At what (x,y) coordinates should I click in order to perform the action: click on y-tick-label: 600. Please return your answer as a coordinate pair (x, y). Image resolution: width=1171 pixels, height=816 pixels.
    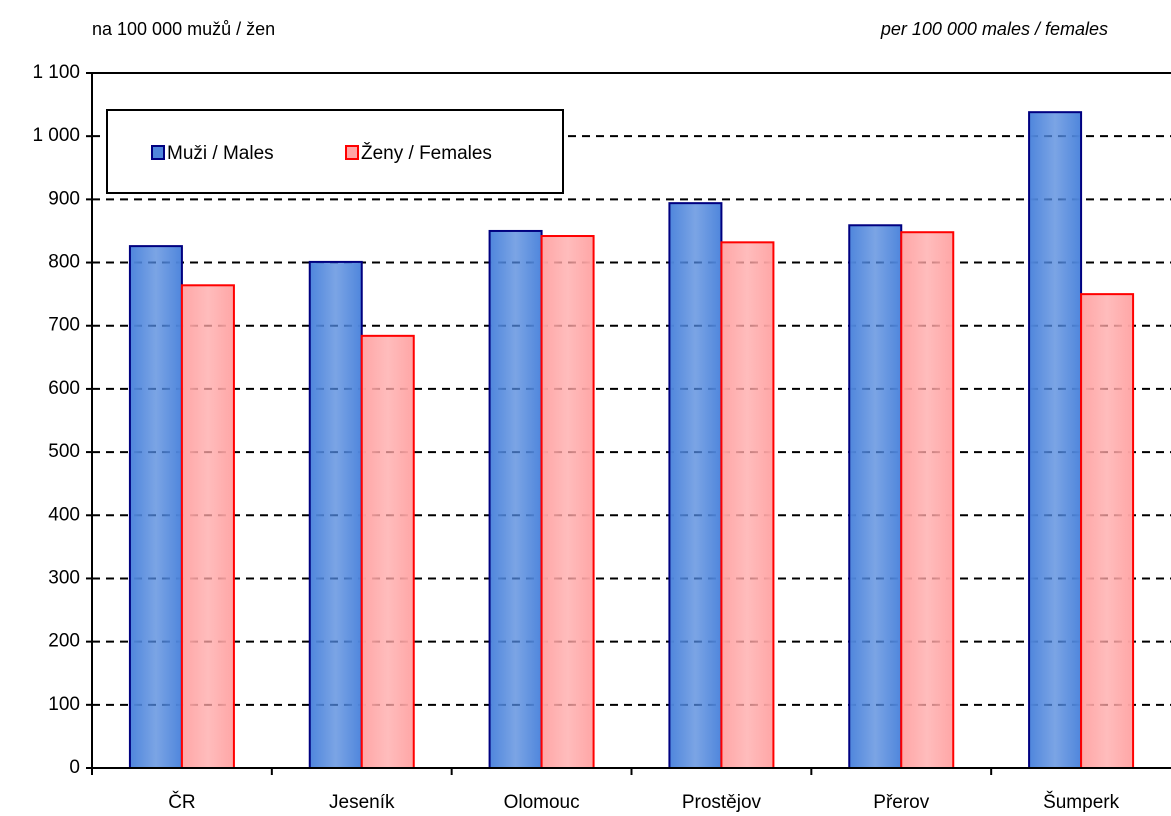
    Looking at the image, I should click on (64, 388).